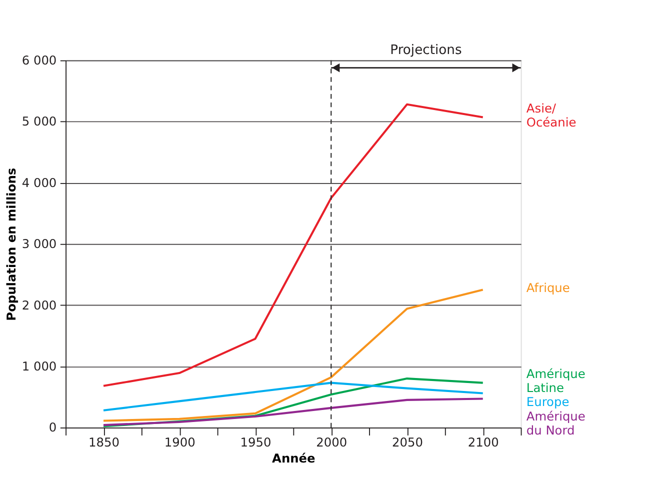 This screenshot has height=492, width=666. Describe the element at coordinates (556, 381) in the screenshot. I see `text: Amérique Latine` at that location.